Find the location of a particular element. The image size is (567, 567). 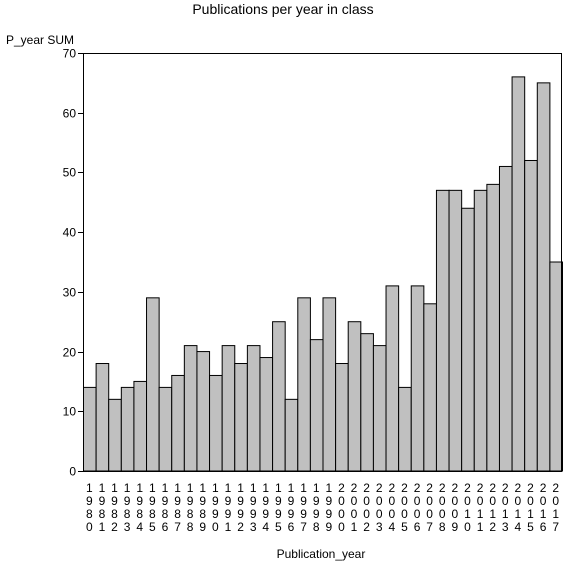

y-tick-label-4: 40 is located at coordinates (70, 233).